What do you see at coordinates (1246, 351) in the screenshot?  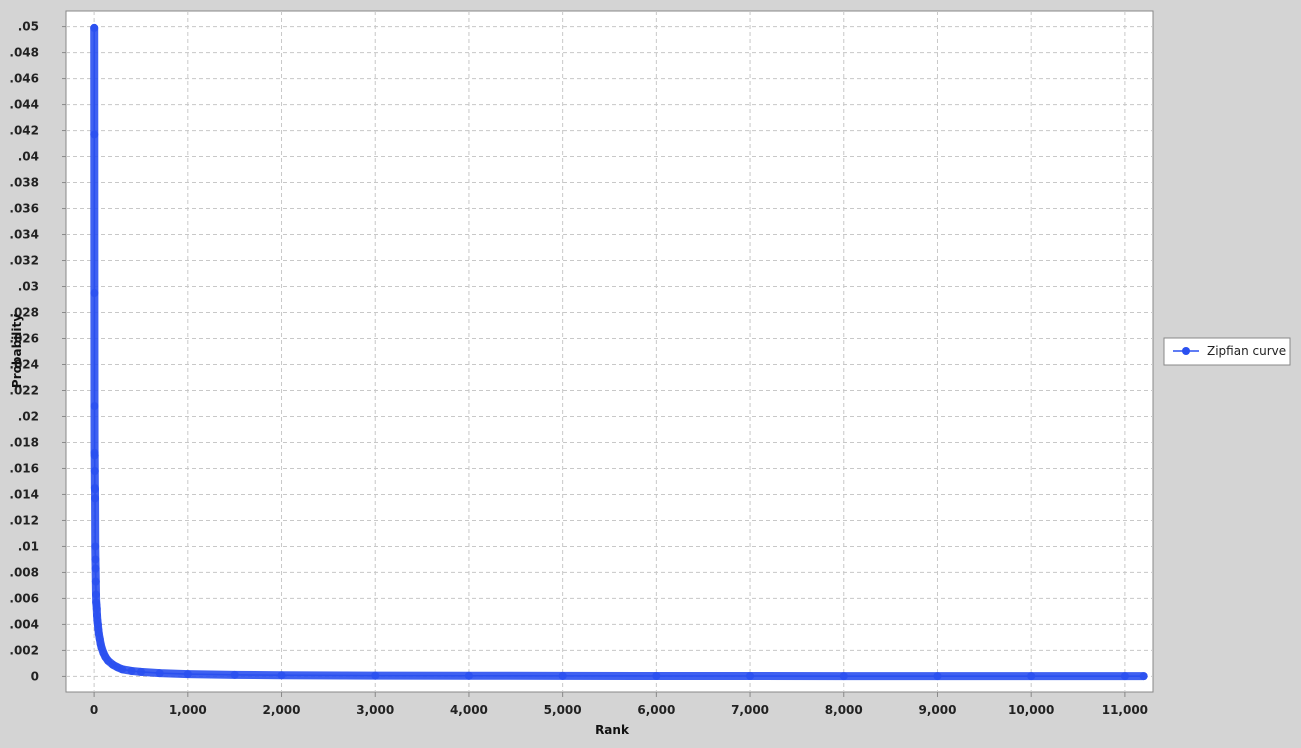 I see `legend-series-label: Zipfian curve` at bounding box center [1246, 351].